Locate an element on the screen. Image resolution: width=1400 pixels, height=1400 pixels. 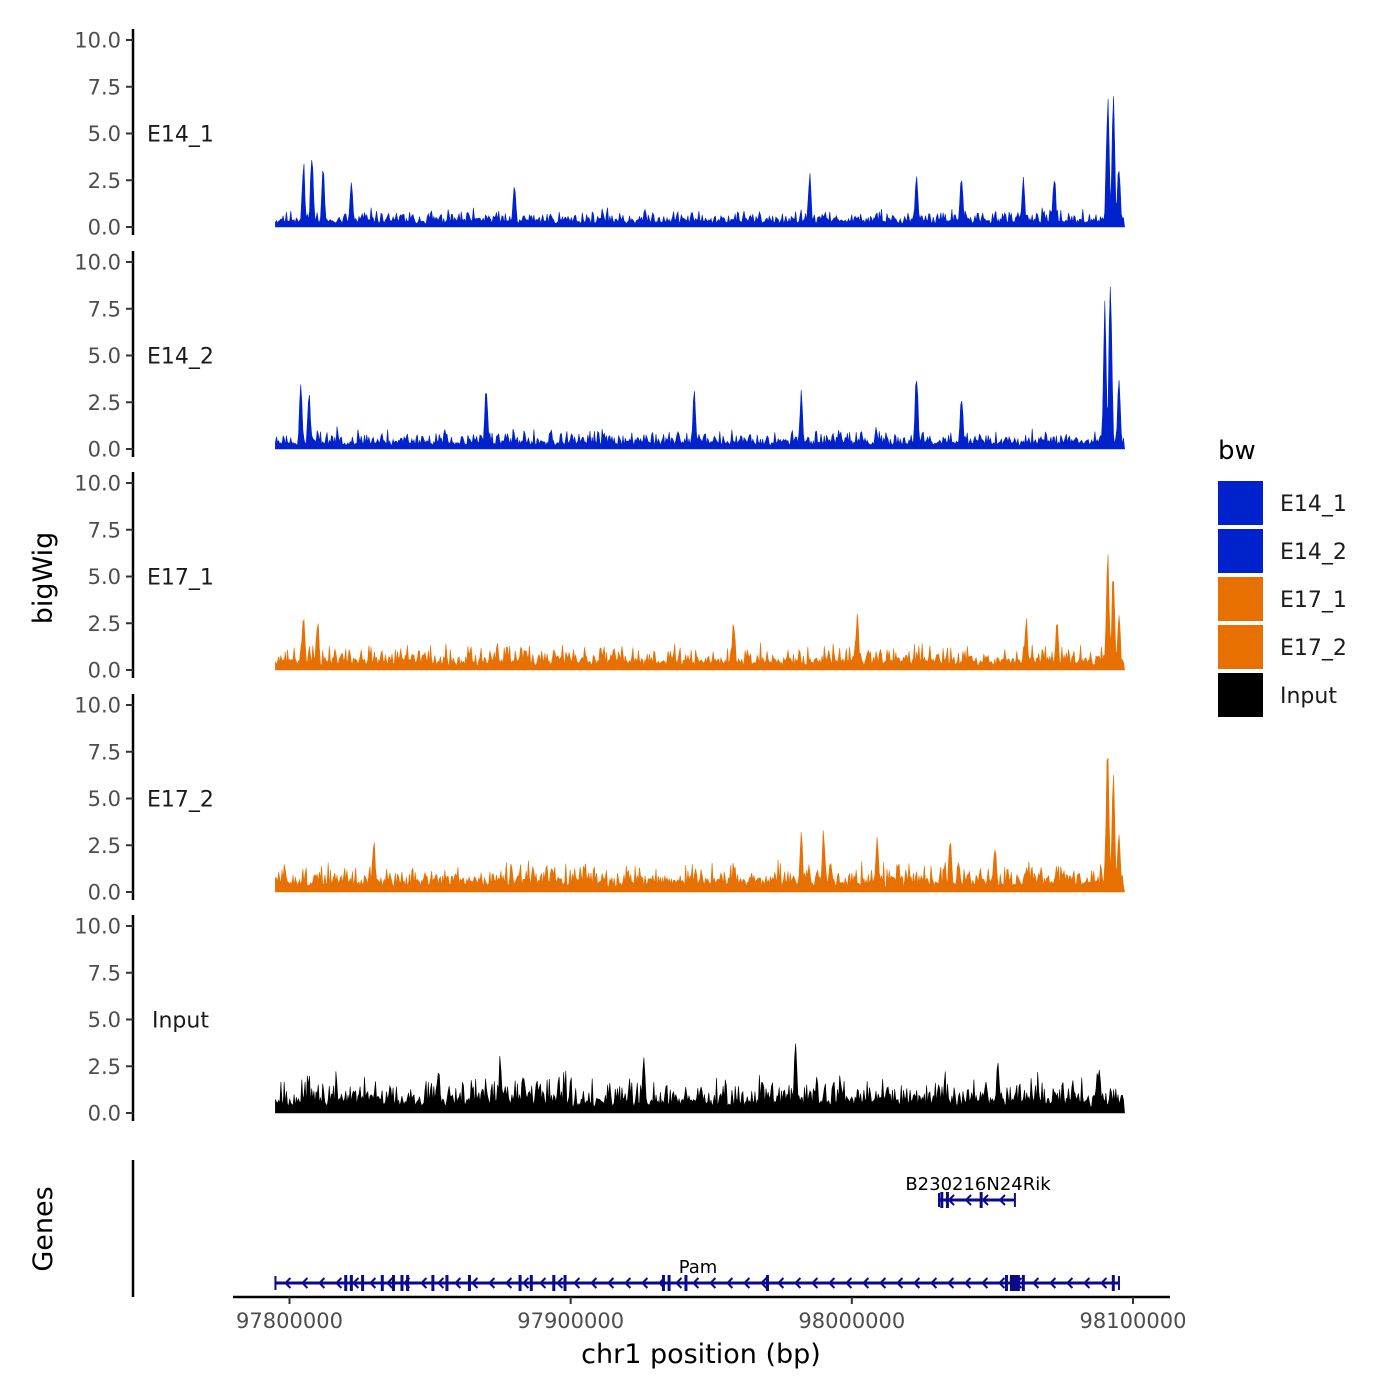
legend-title: bw is located at coordinates (1237, 451).